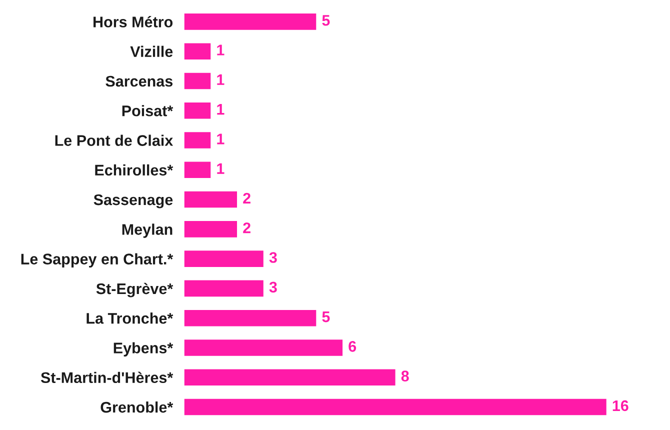 Image resolution: width=670 pixels, height=430 pixels. Describe the element at coordinates (97, 260) in the screenshot. I see `y-tick-label: Le Sappey en Chart.*` at that location.